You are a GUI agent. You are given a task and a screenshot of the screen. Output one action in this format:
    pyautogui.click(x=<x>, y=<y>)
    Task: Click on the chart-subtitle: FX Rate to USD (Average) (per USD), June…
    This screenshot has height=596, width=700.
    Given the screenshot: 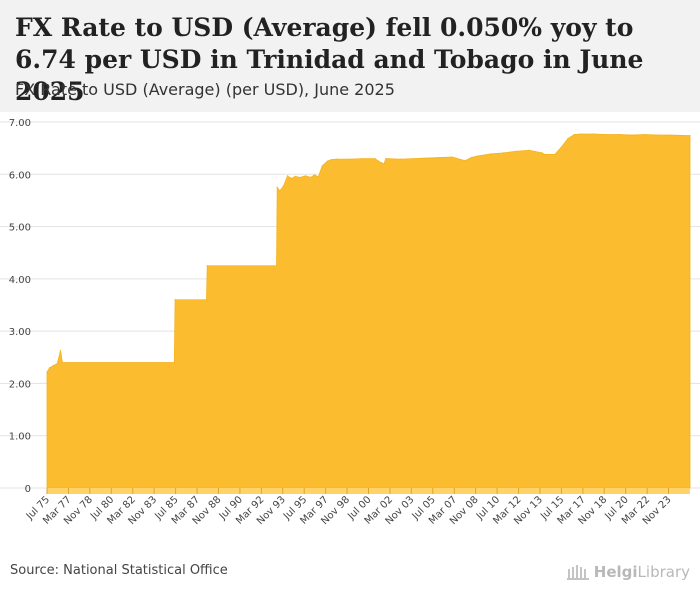 What is the action you would take?
    pyautogui.click(x=205, y=89)
    